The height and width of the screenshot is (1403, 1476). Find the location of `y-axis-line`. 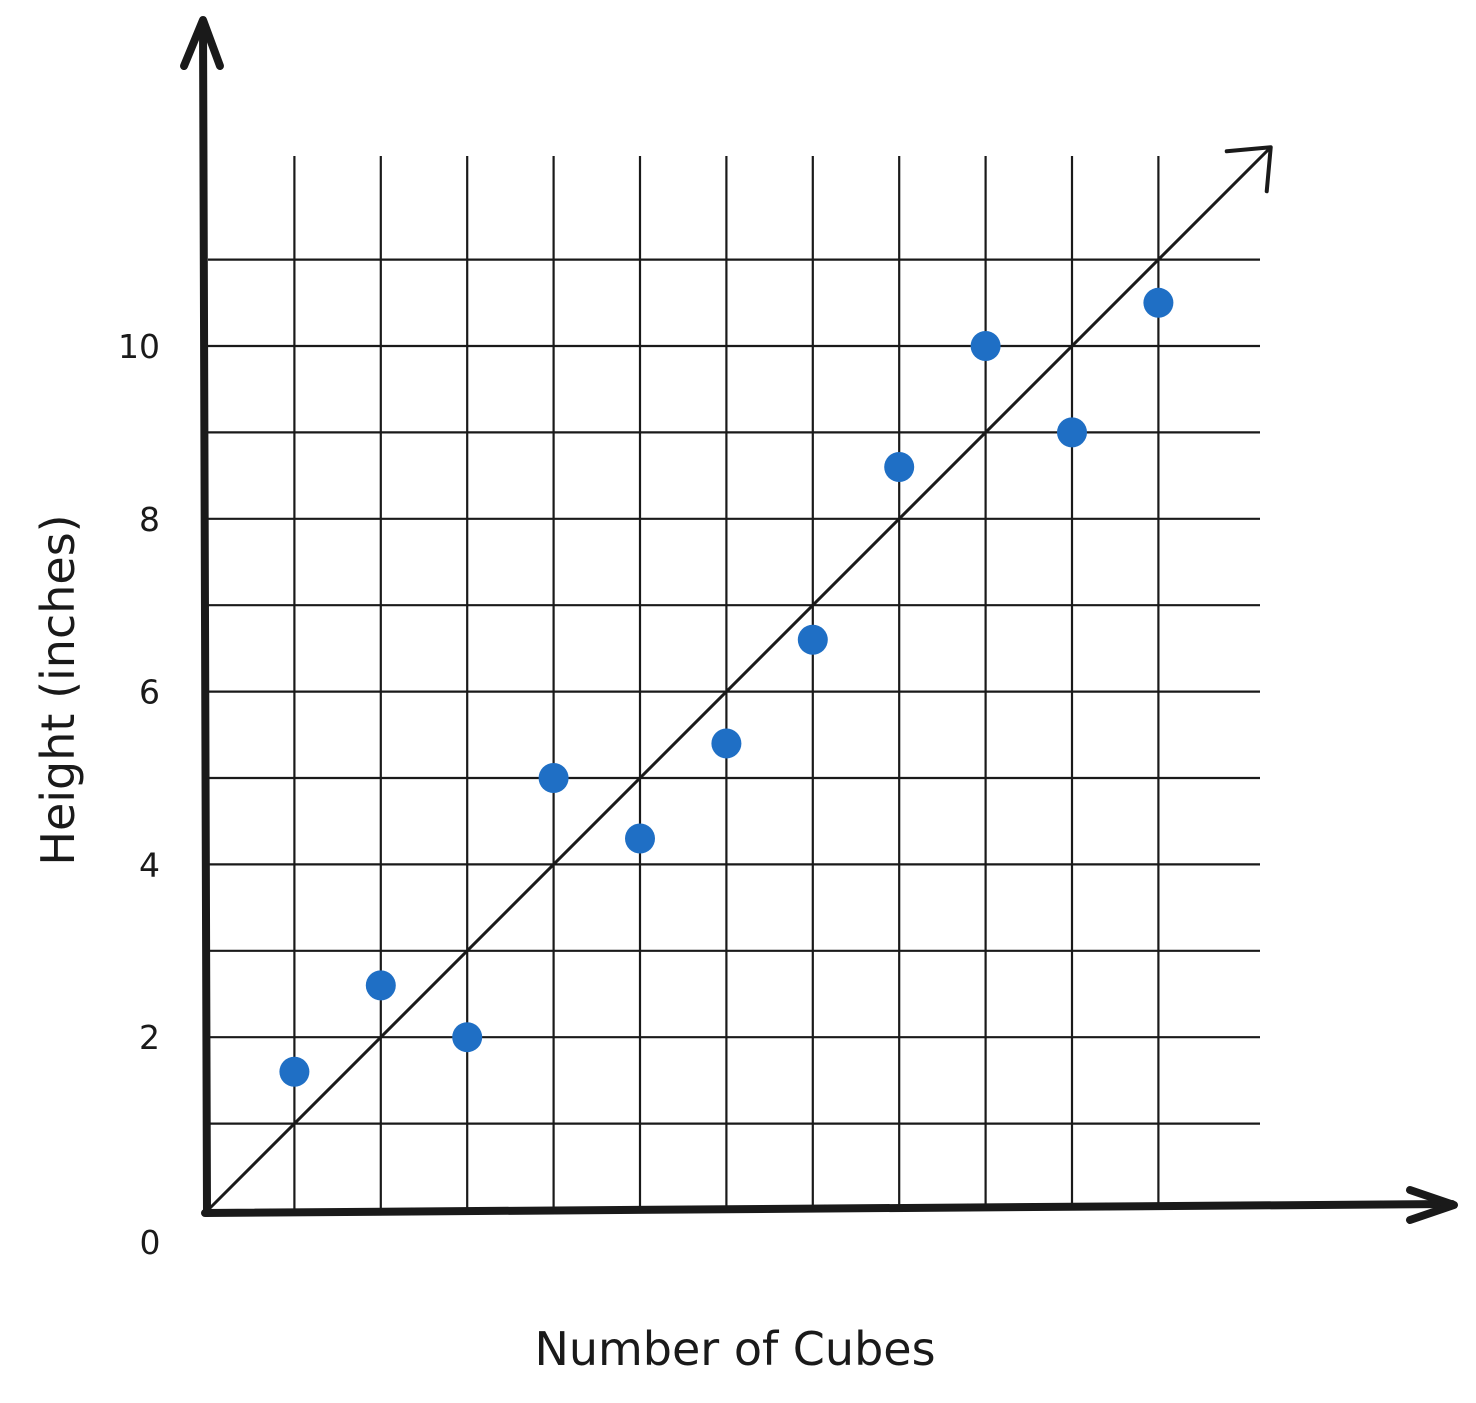

y-axis-line is located at coordinates (205, 617).